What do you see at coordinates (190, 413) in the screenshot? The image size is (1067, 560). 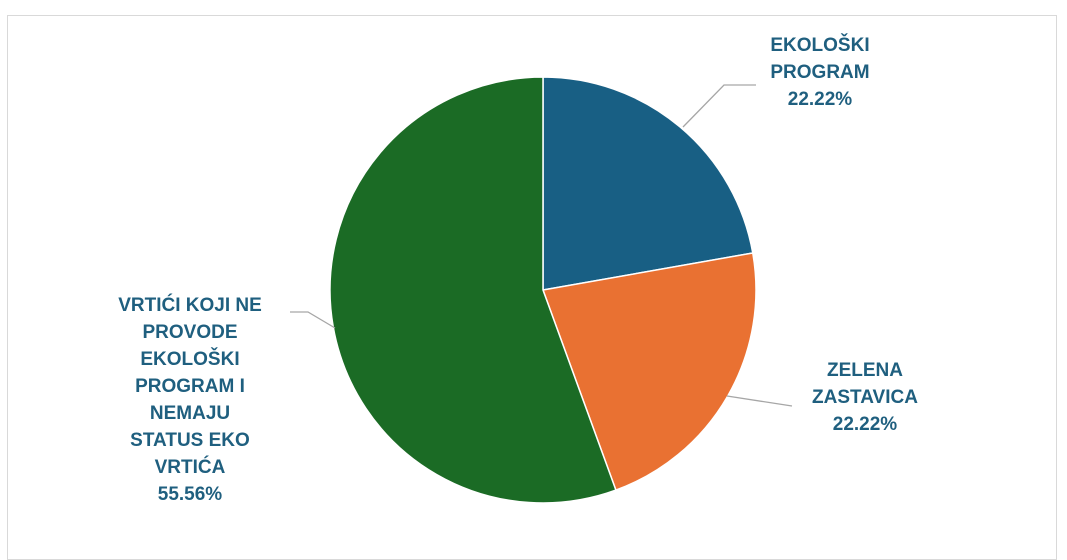 I see `data-label-line: NEMAJU` at bounding box center [190, 413].